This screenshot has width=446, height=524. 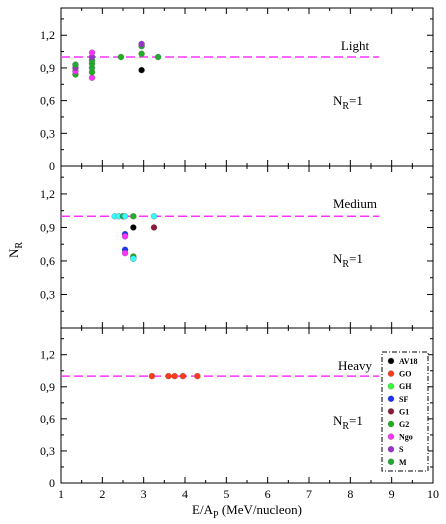 I want to click on legend-label-g2: G2, so click(x=404, y=424).